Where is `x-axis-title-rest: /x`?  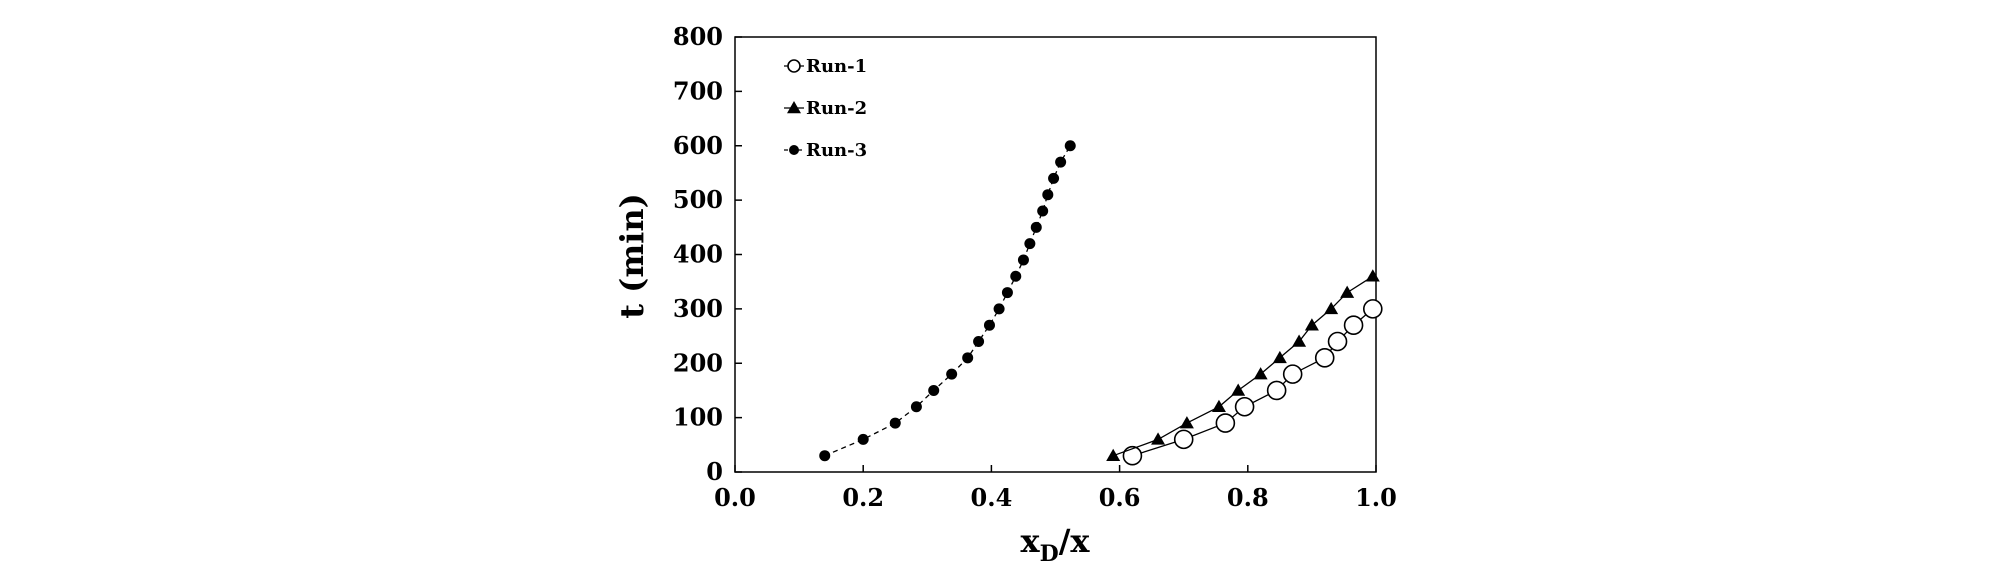 x-axis-title-rest: /x is located at coordinates (1075, 541).